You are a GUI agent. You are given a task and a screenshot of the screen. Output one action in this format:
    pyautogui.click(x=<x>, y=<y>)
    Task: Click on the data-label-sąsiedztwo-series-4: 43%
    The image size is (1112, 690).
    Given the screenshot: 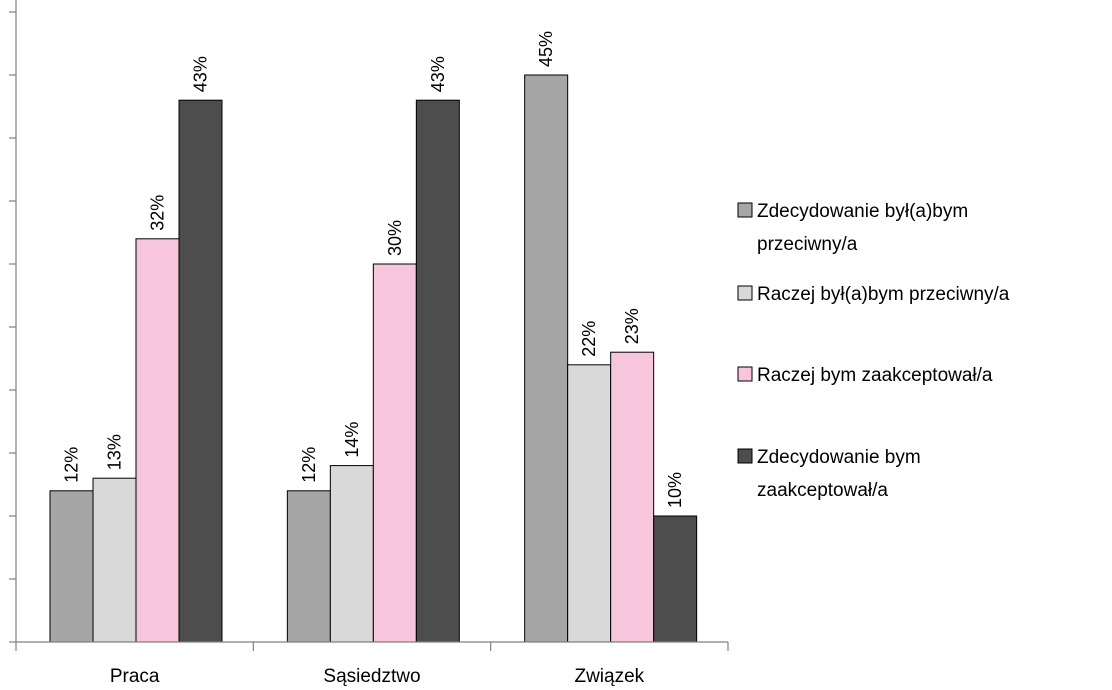 What is the action you would take?
    pyautogui.click(x=438, y=74)
    